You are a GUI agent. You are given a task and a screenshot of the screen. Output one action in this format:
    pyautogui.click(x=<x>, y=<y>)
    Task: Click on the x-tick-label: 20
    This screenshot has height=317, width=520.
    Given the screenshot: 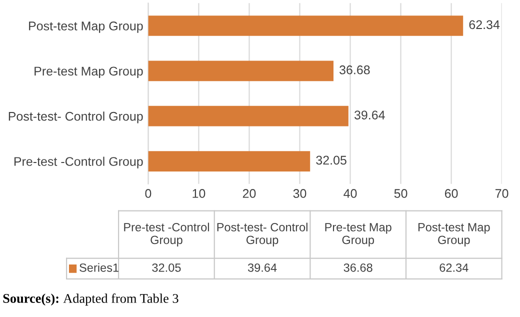 What is the action you would take?
    pyautogui.click(x=249, y=193)
    